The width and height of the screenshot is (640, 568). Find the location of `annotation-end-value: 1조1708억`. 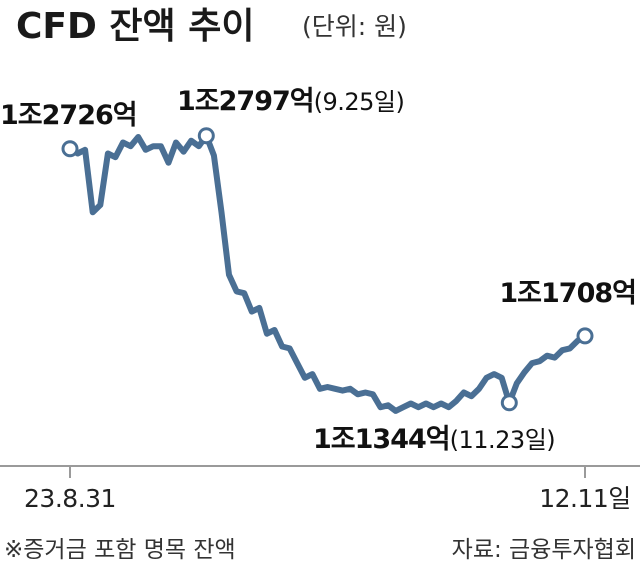

annotation-end-value: 1조1708억 is located at coordinates (567, 293).